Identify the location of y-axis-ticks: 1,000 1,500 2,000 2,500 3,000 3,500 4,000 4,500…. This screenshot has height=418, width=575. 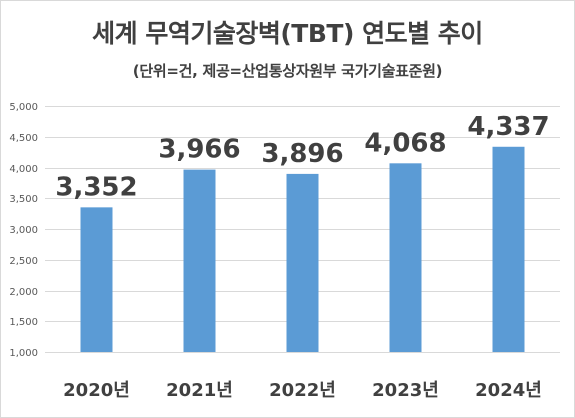
(23, 230).